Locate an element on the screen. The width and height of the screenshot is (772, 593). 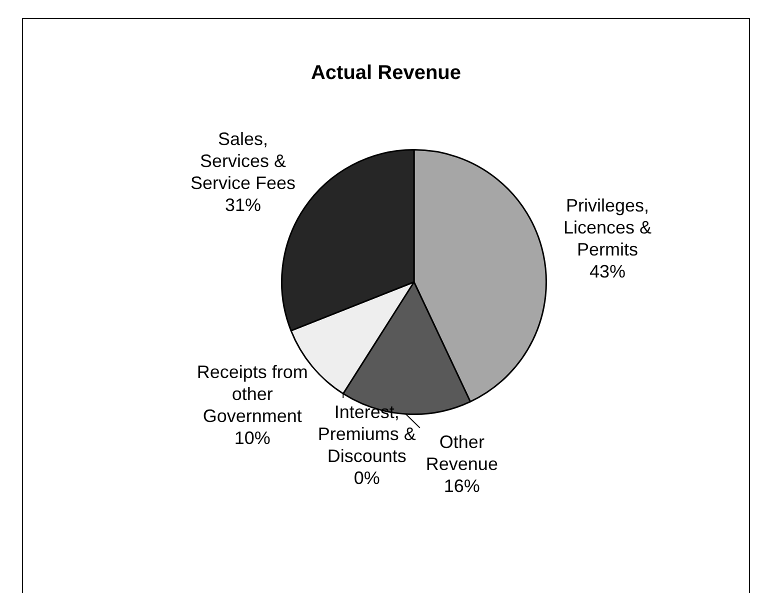
chart-title: Actual Revenue is located at coordinates (386, 73).